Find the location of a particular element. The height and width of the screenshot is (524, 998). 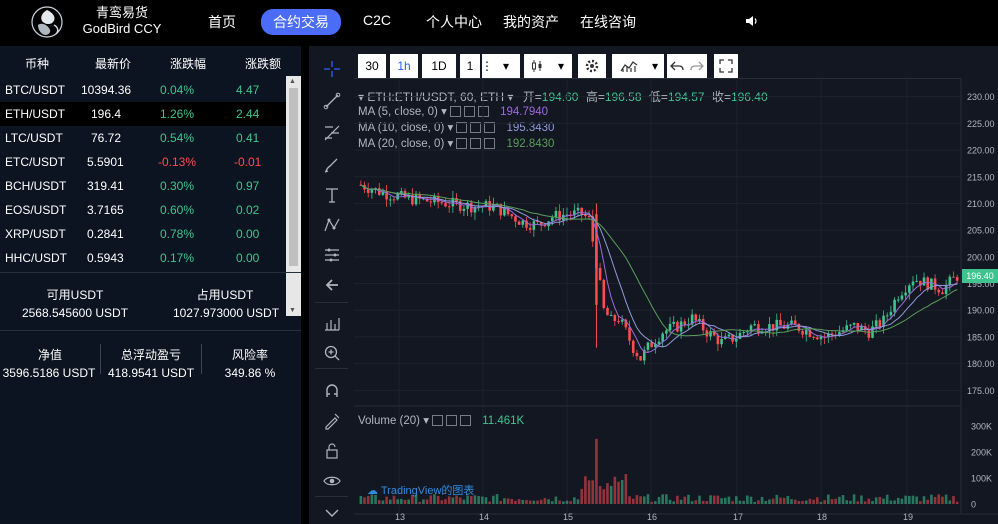

prediction-icon is located at coordinates (332, 255).